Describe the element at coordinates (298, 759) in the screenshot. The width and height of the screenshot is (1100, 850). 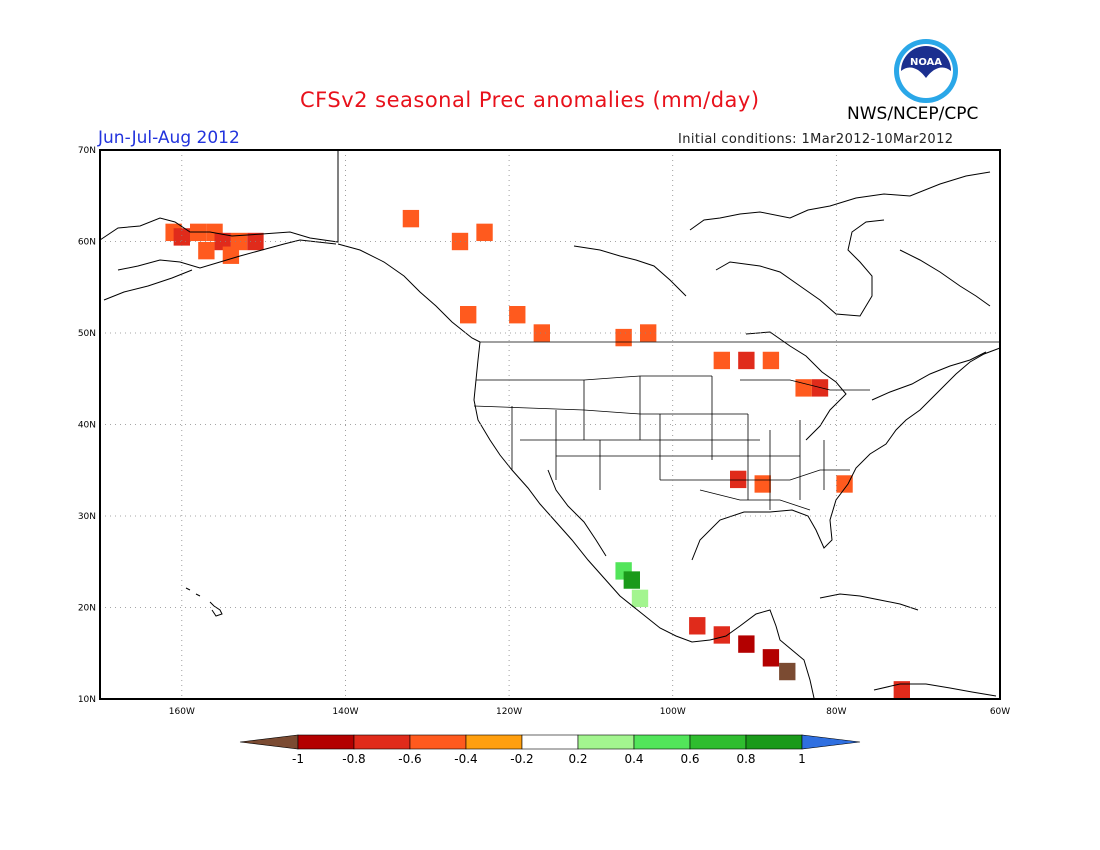
I see `colorbar-tick-label: -1` at that location.